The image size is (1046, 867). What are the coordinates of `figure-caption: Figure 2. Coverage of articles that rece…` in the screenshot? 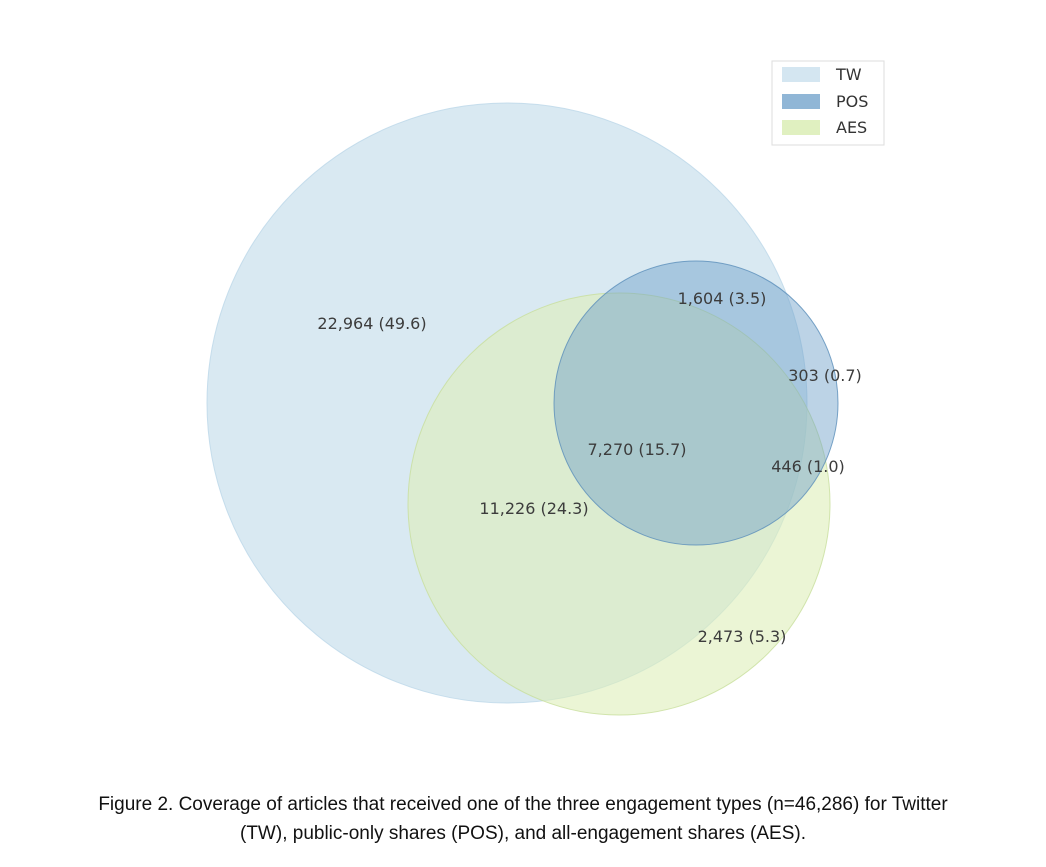 It's located at (523, 819).